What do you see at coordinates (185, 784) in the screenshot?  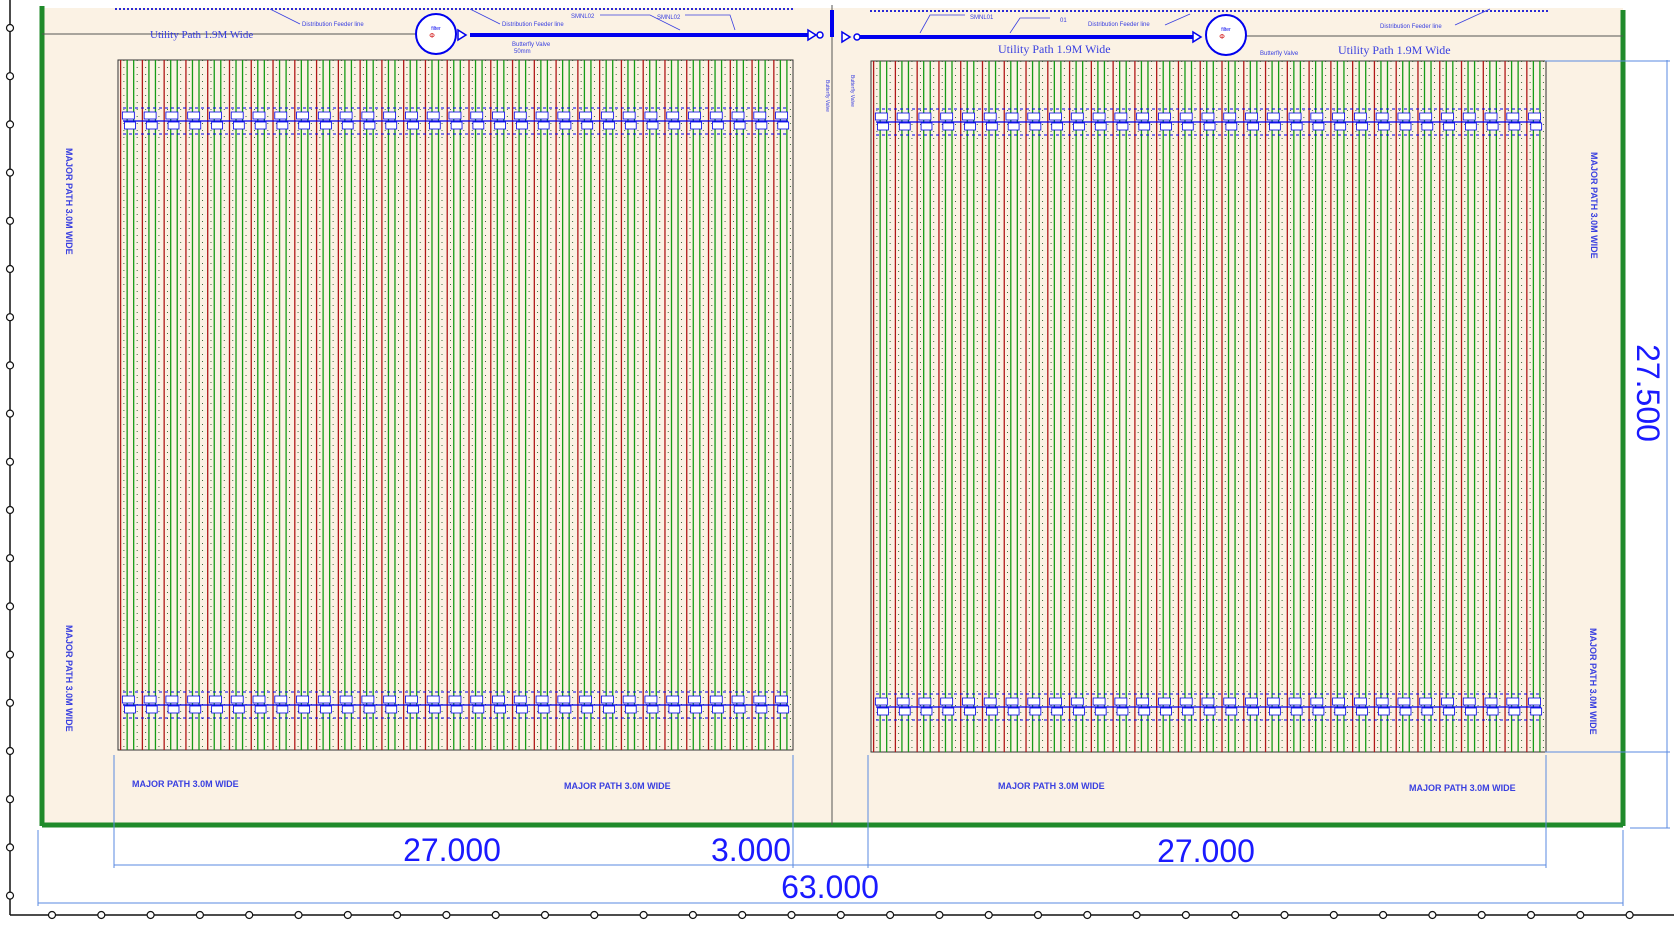 I see `major-path-bottom-1: MAJOR PATH 3.0M WIDE` at bounding box center [185, 784].